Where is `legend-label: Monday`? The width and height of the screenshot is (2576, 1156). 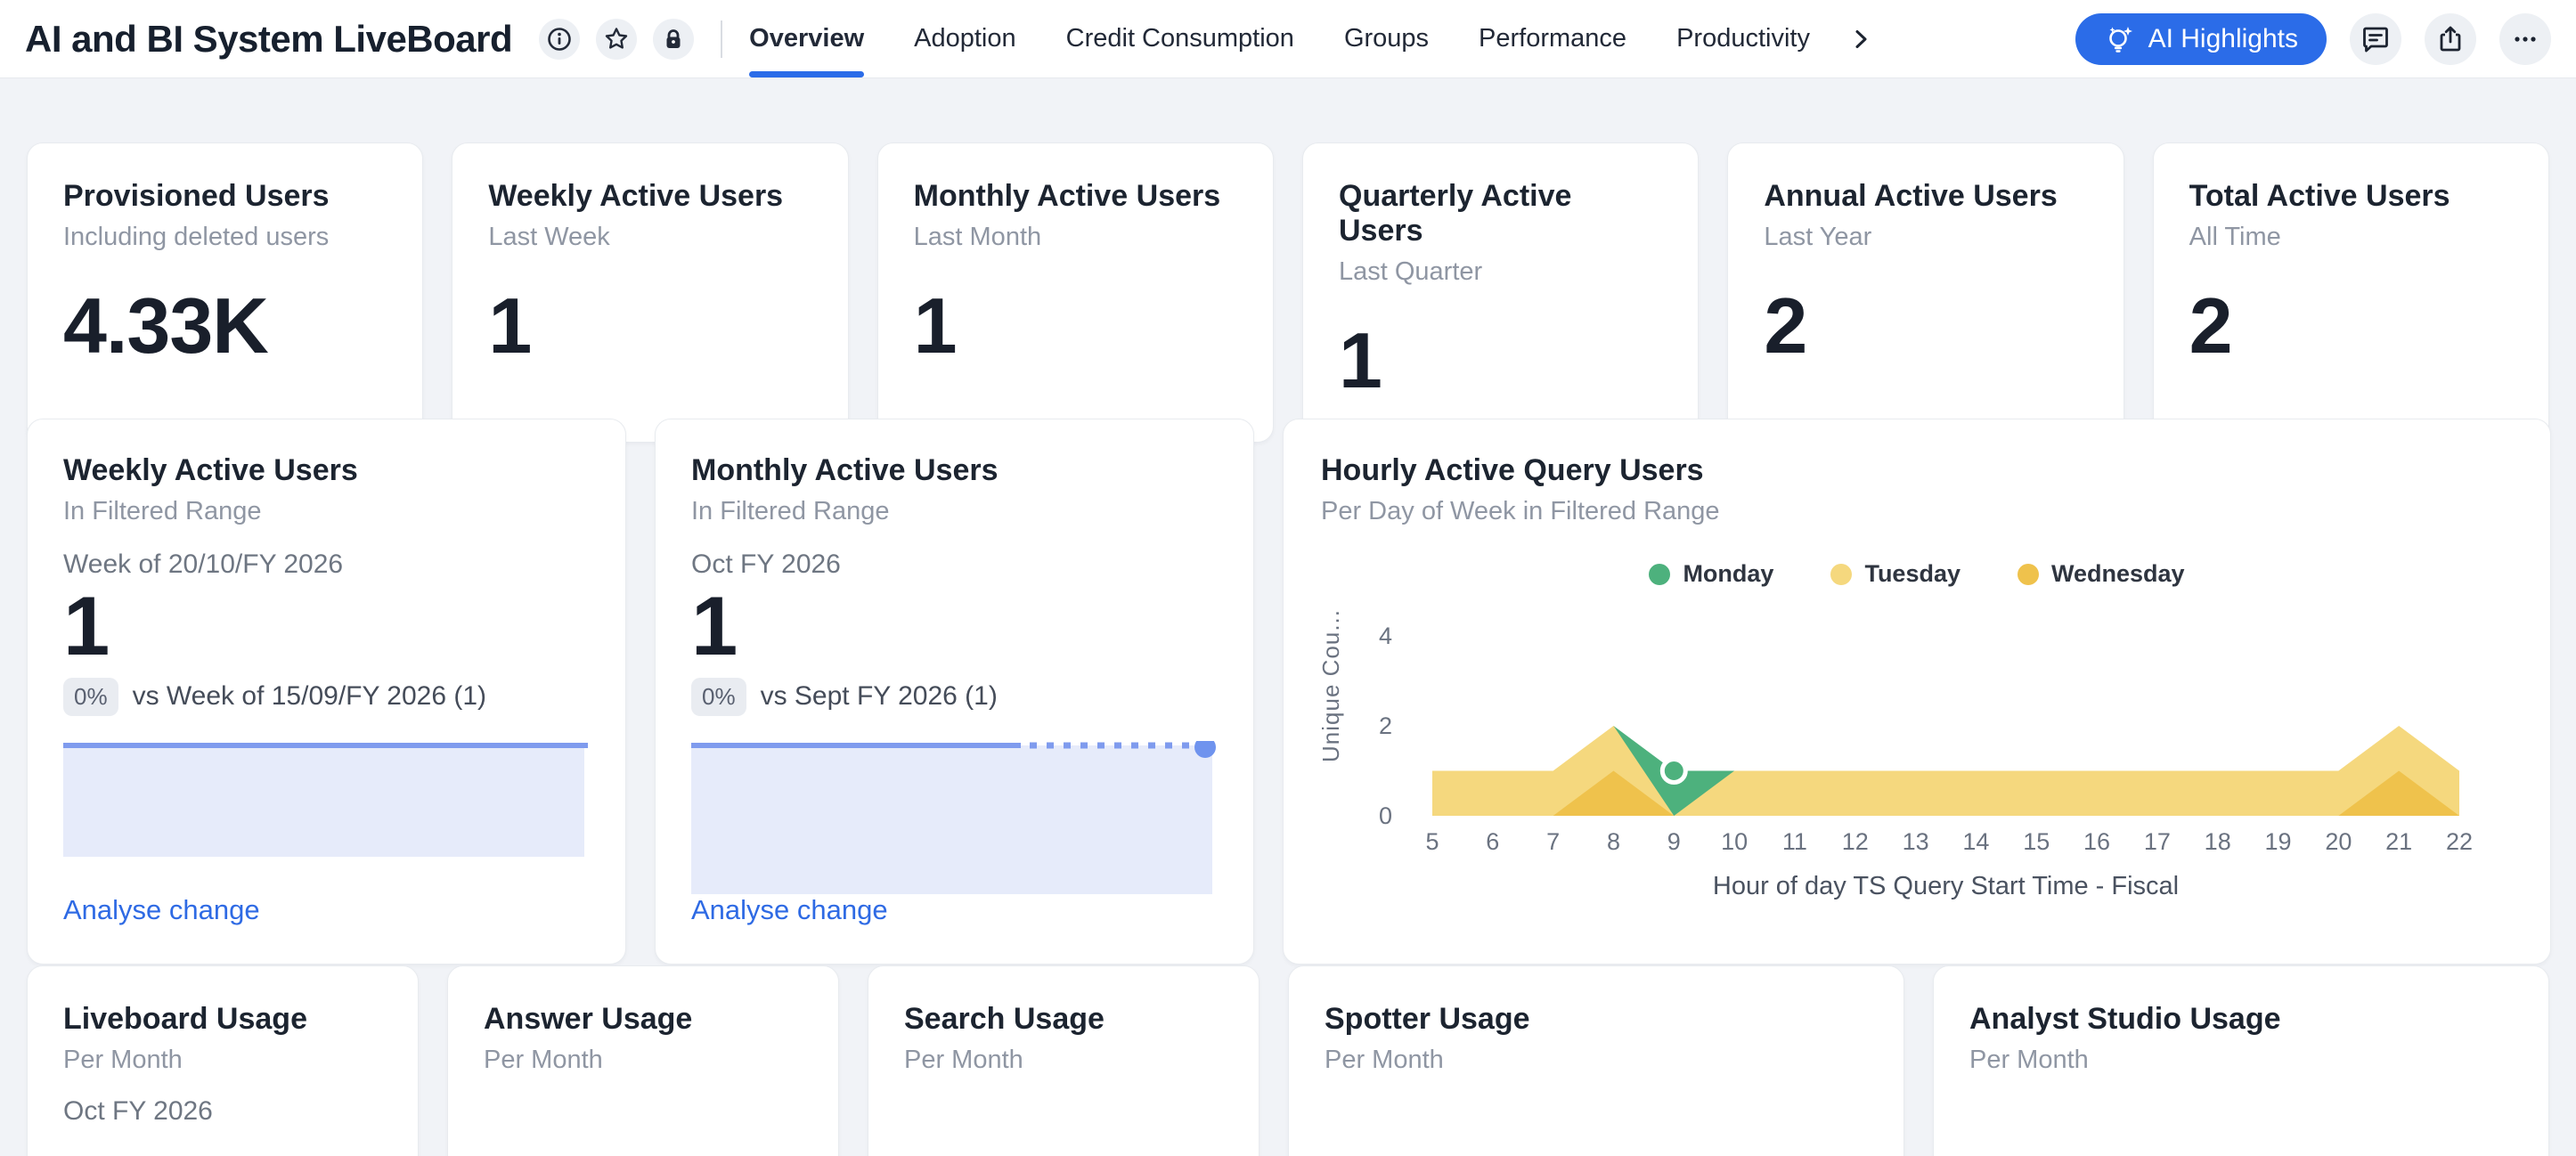
legend-label: Monday is located at coordinates (1729, 573).